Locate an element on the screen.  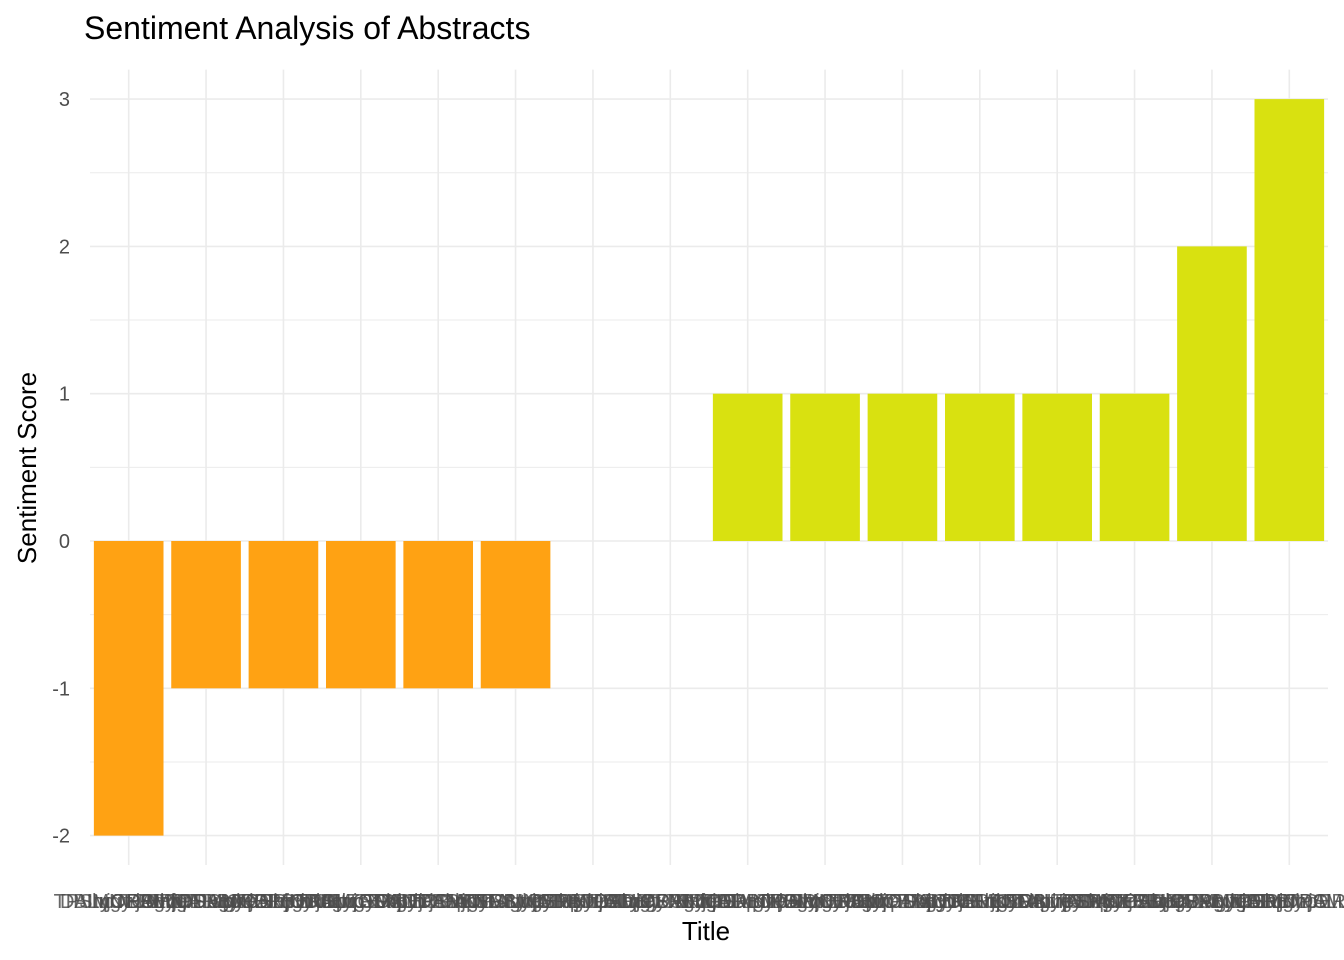
y-axis-ticks: -2 -1 0 1 2 3 is located at coordinates (61, 468).